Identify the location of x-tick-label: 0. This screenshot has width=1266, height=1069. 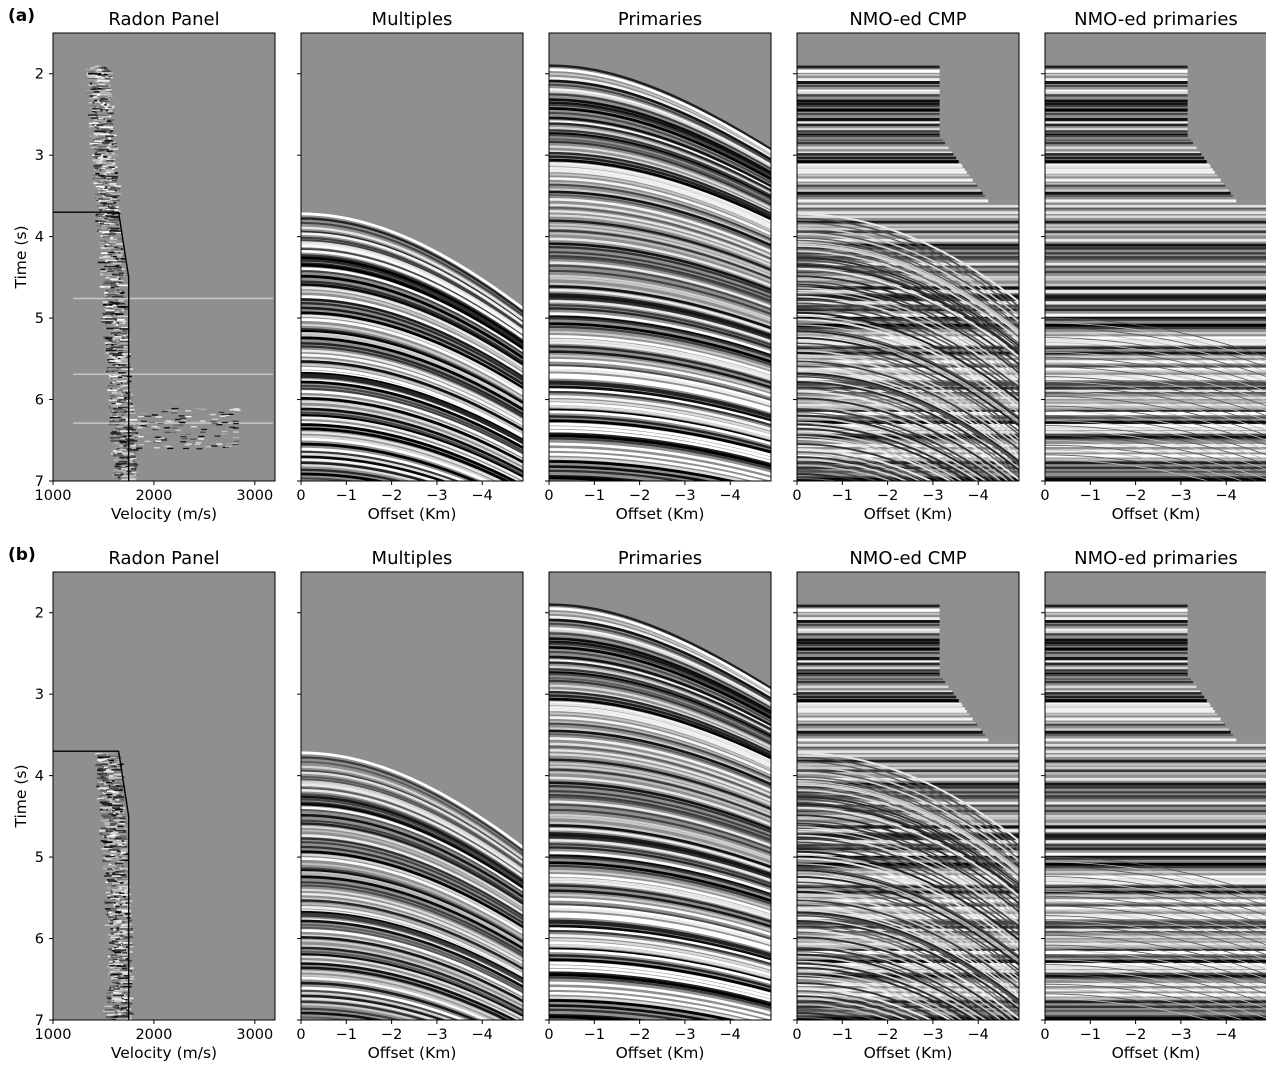
(548, 496).